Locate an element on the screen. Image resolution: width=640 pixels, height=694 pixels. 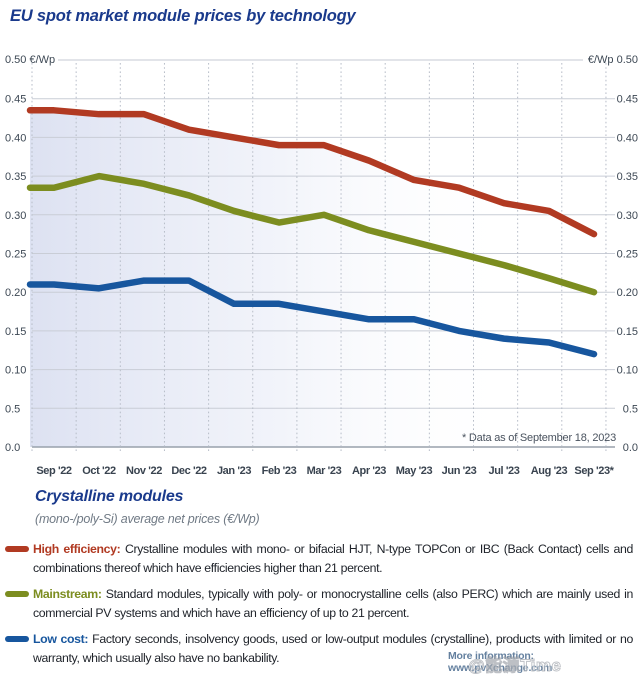
svg-text: Nov '22 is located at coordinates (144, 471).